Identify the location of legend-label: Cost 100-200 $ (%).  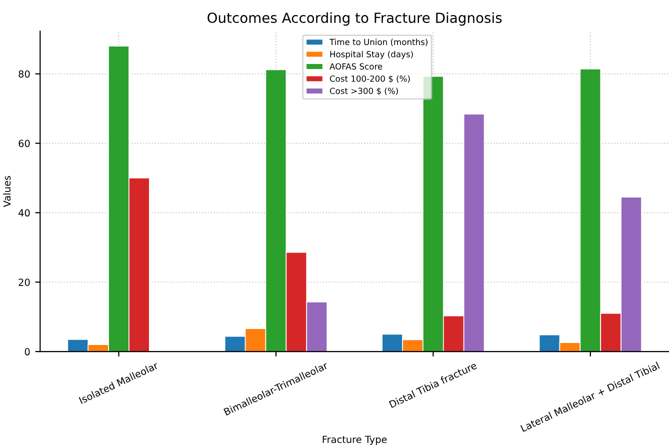
(370, 79).